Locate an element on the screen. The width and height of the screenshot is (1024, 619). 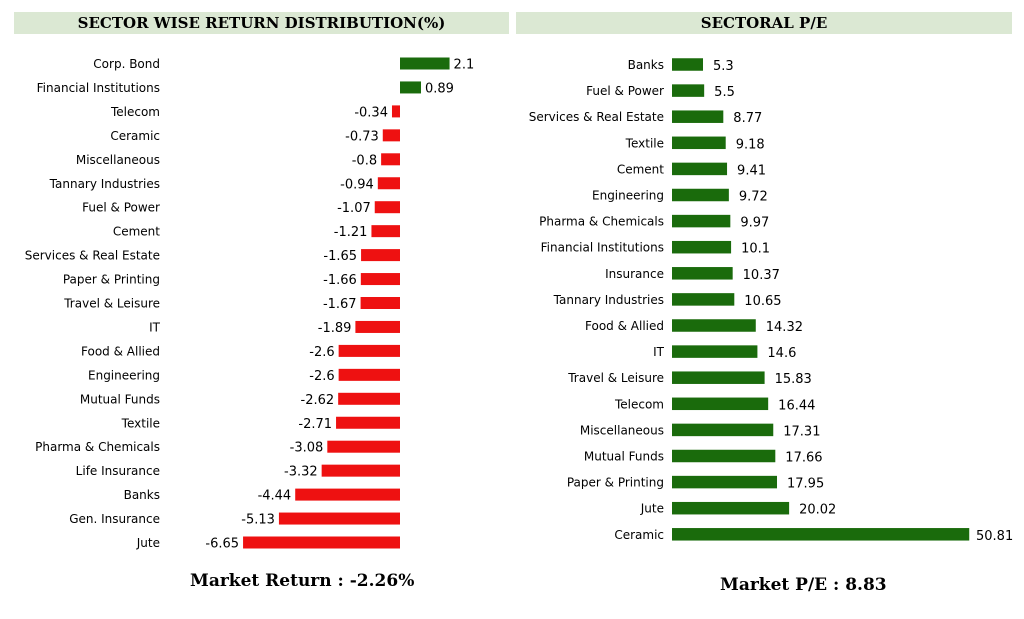
return-bar-banks is located at coordinates (347, 494).